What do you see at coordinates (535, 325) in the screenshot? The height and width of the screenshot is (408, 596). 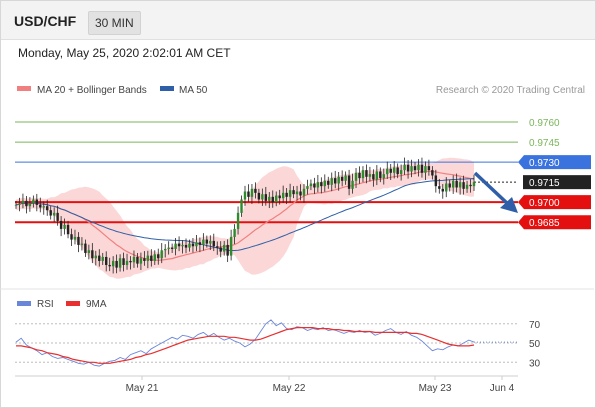 I see `rsi-tick-label: 70` at bounding box center [535, 325].